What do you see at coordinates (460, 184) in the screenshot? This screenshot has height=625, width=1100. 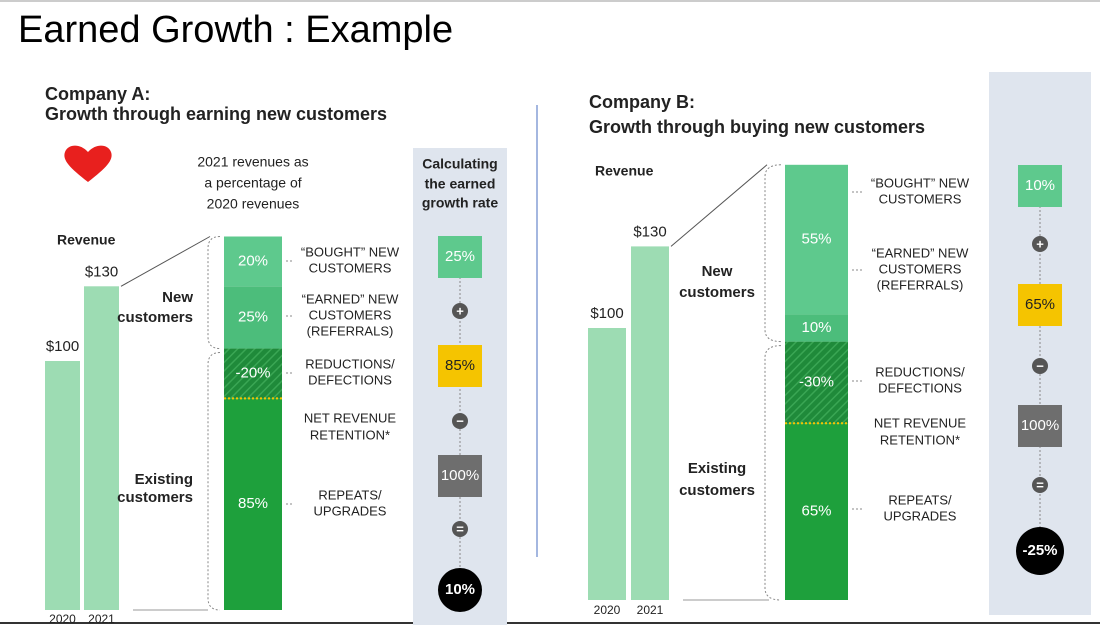 I see `calc-title: the earned` at bounding box center [460, 184].